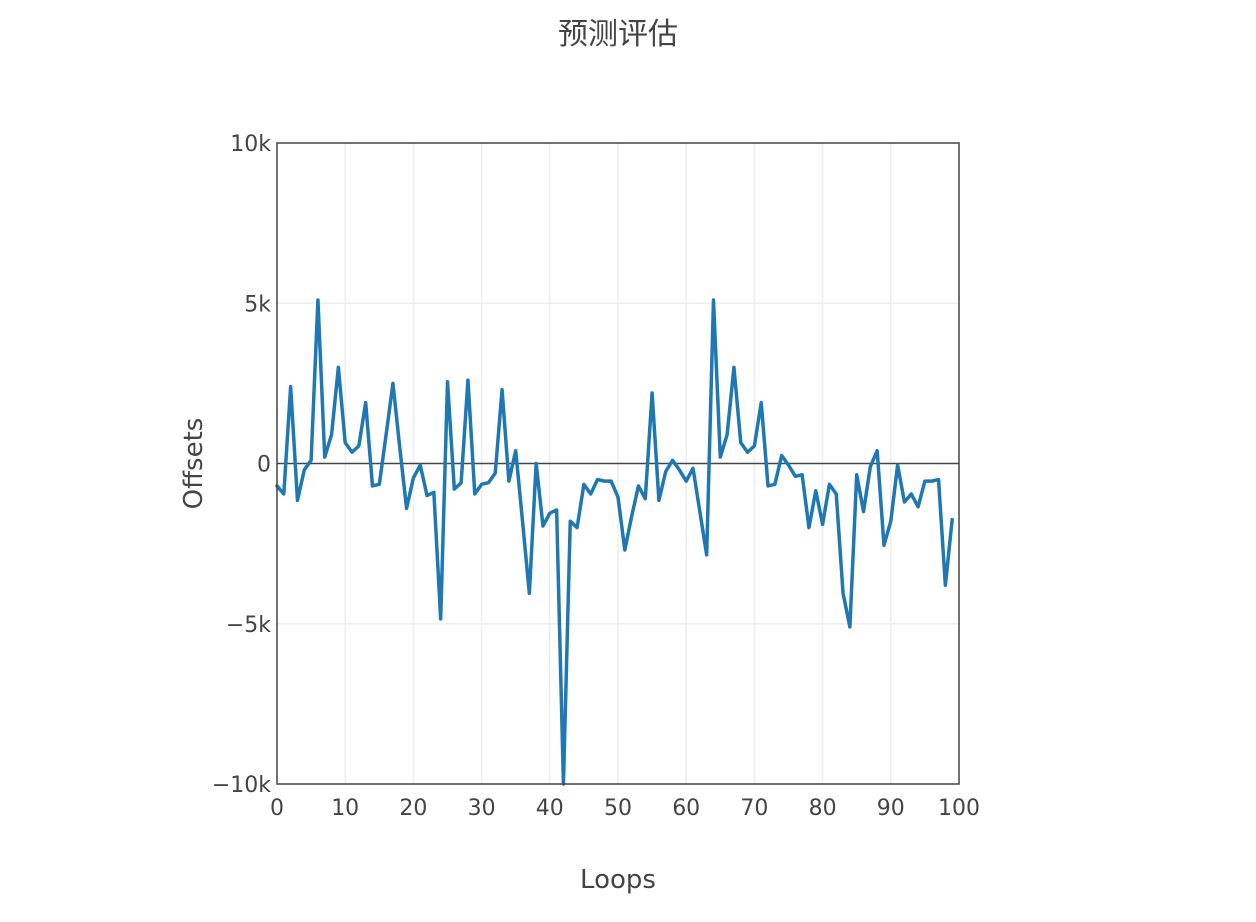 Image resolution: width=1256 pixels, height=922 pixels. What do you see at coordinates (277, 808) in the screenshot?
I see `x-tick-label: 0` at bounding box center [277, 808].